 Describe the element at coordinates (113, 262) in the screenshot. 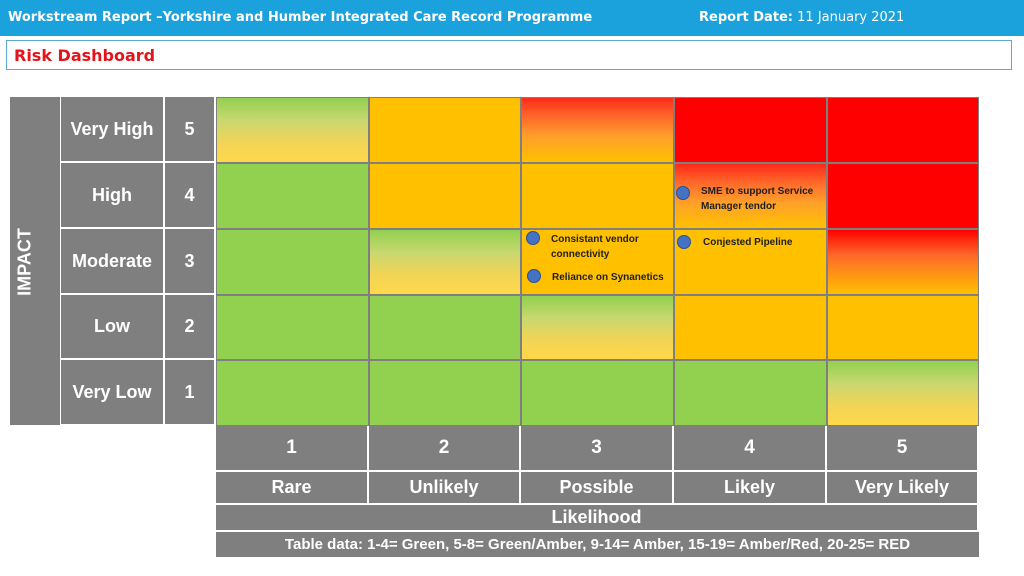

I see `impact-name-moderate: Moderate` at that location.